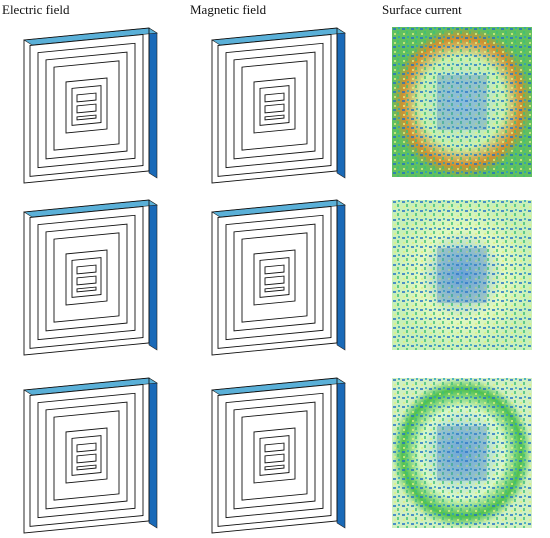 This screenshot has width=550, height=538. I want to click on column-title: Surface current, so click(422, 9).